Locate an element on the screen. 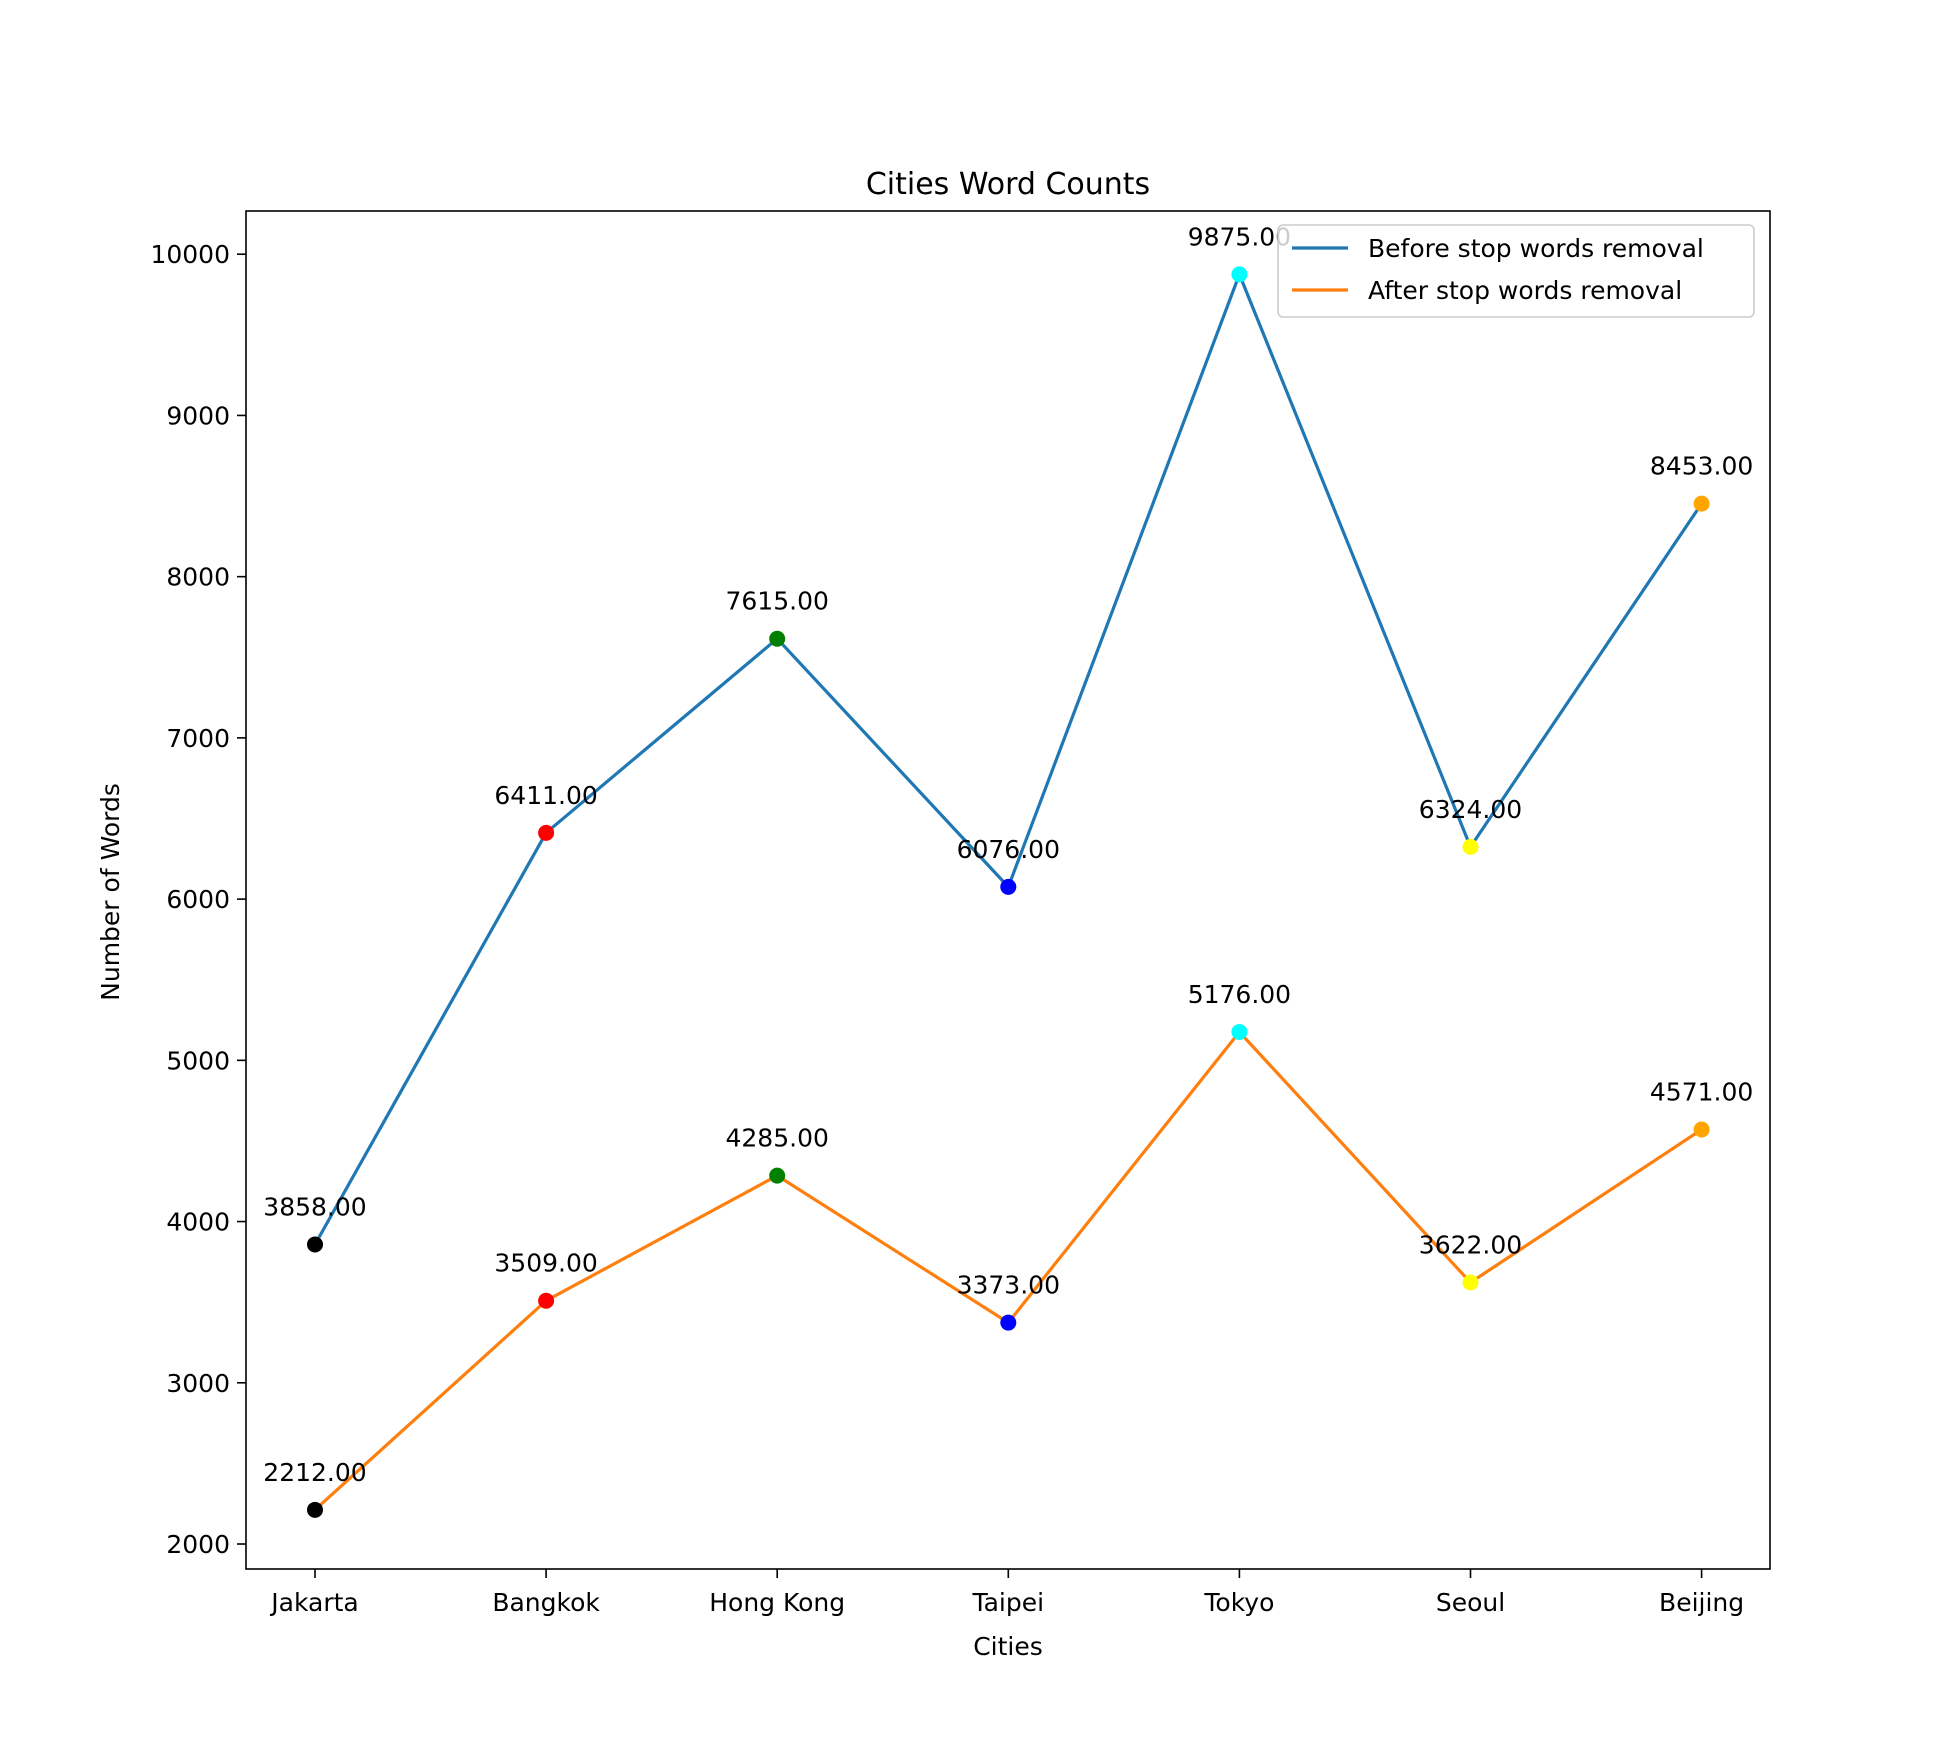  data-label: 3509.00 is located at coordinates (545, 1263).